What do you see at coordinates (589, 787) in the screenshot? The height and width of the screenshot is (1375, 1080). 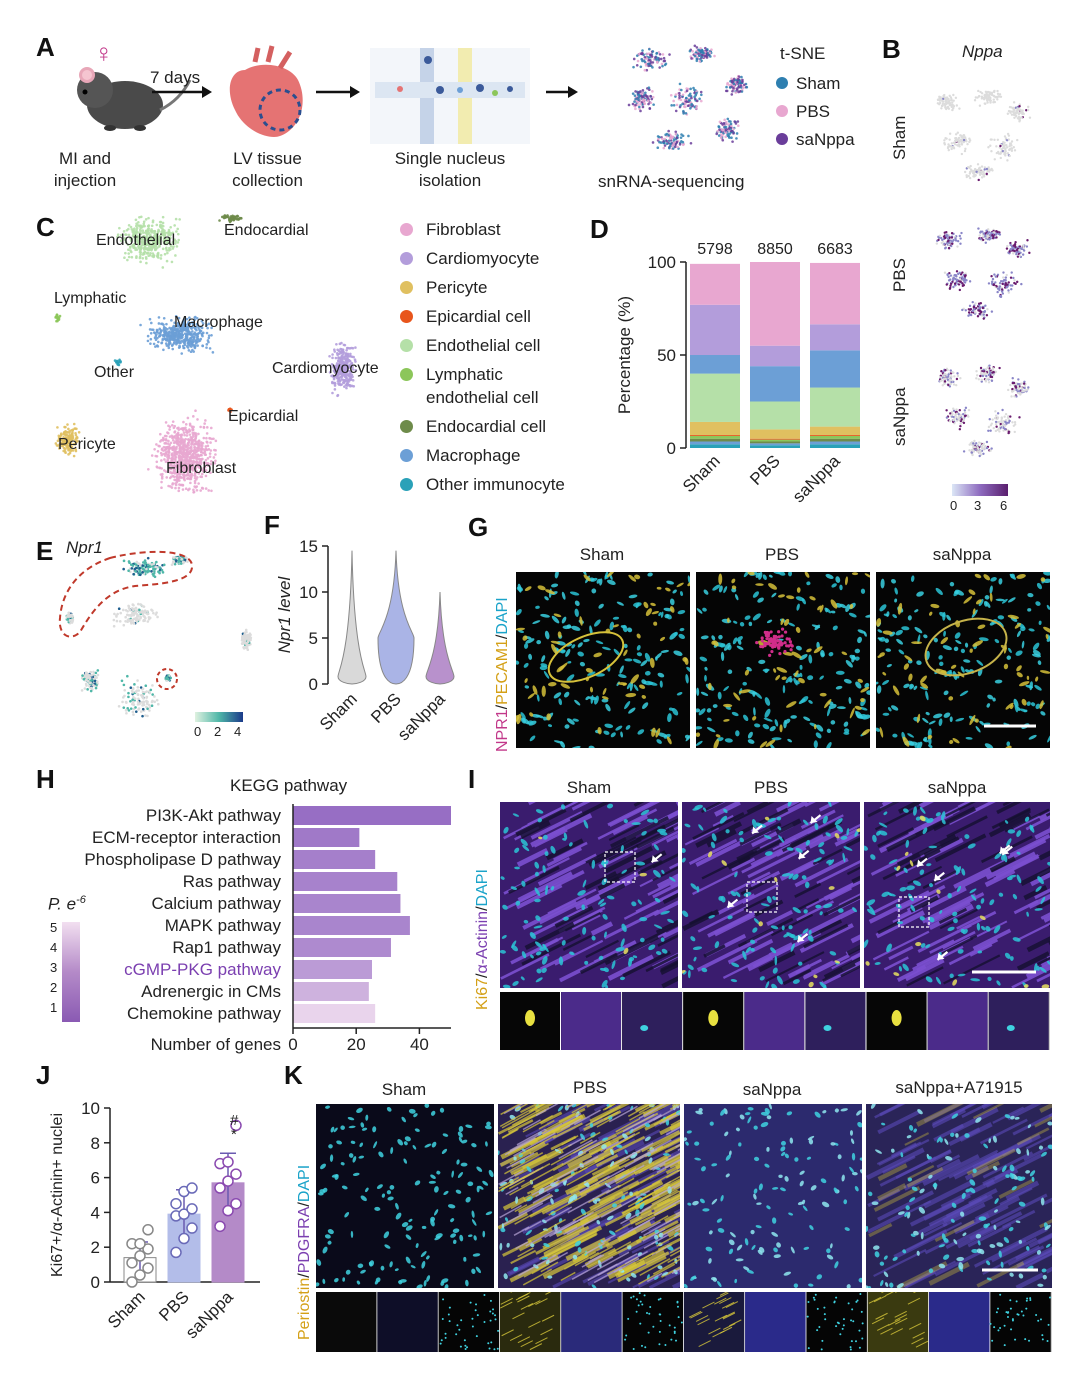 I see `i-col-sham: Sham` at bounding box center [589, 787].